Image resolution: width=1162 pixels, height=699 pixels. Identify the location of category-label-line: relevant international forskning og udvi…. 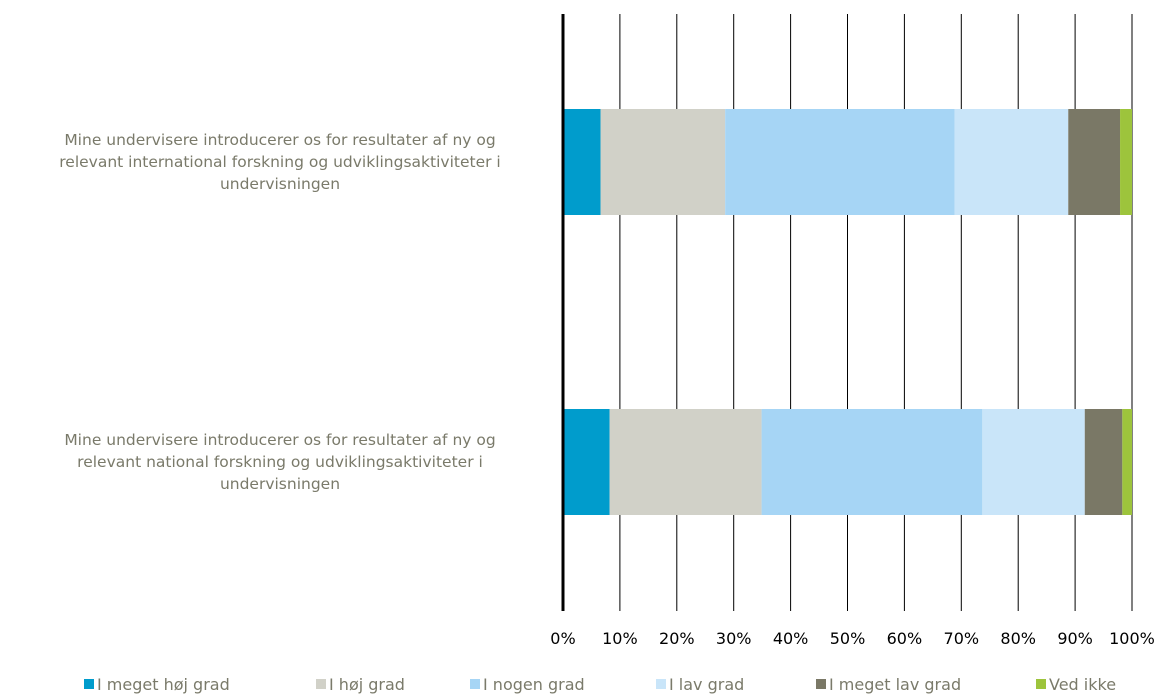
(279, 162).